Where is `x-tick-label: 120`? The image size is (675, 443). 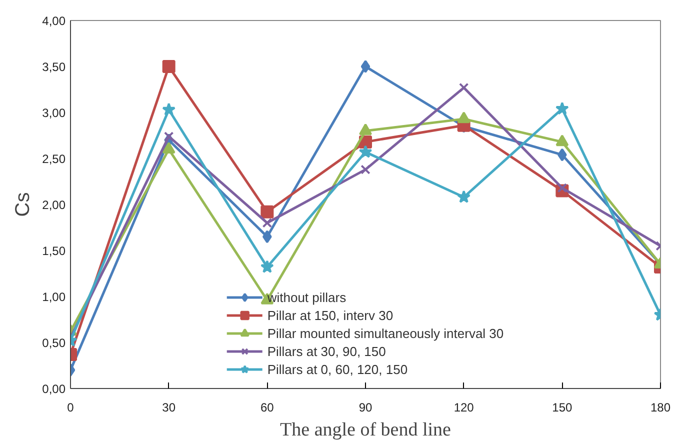
x-tick-label: 120 is located at coordinates (464, 407).